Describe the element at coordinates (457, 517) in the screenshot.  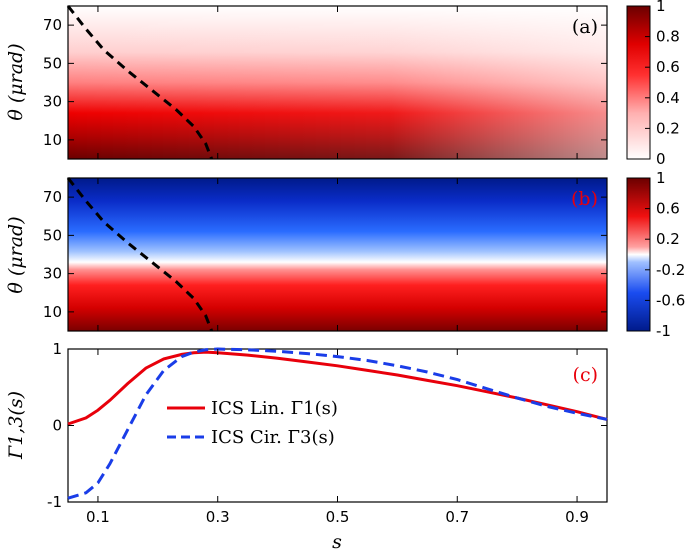
I see `x-tick-label: 0.7` at that location.